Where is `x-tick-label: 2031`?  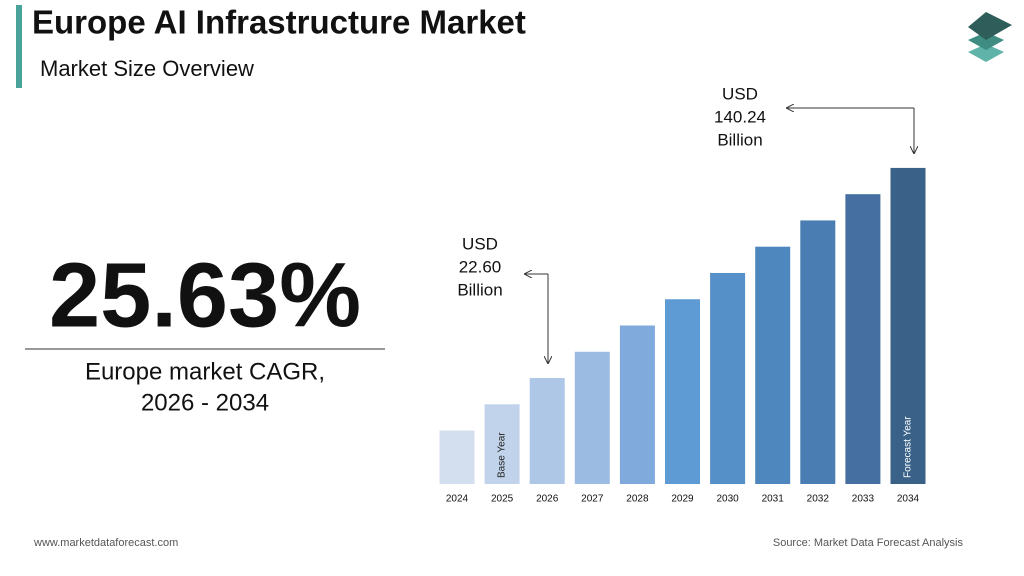 x-tick-label: 2031 is located at coordinates (773, 499).